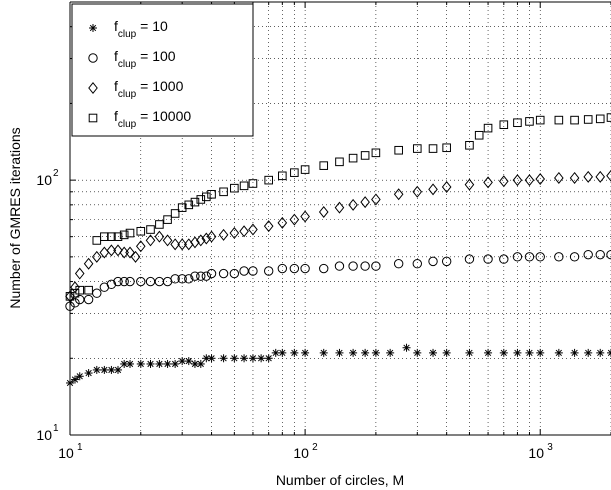 This screenshot has height=490, width=611. What do you see at coordinates (80, 447) in the screenshot?
I see `x-tick-exponent: 1` at bounding box center [80, 447].